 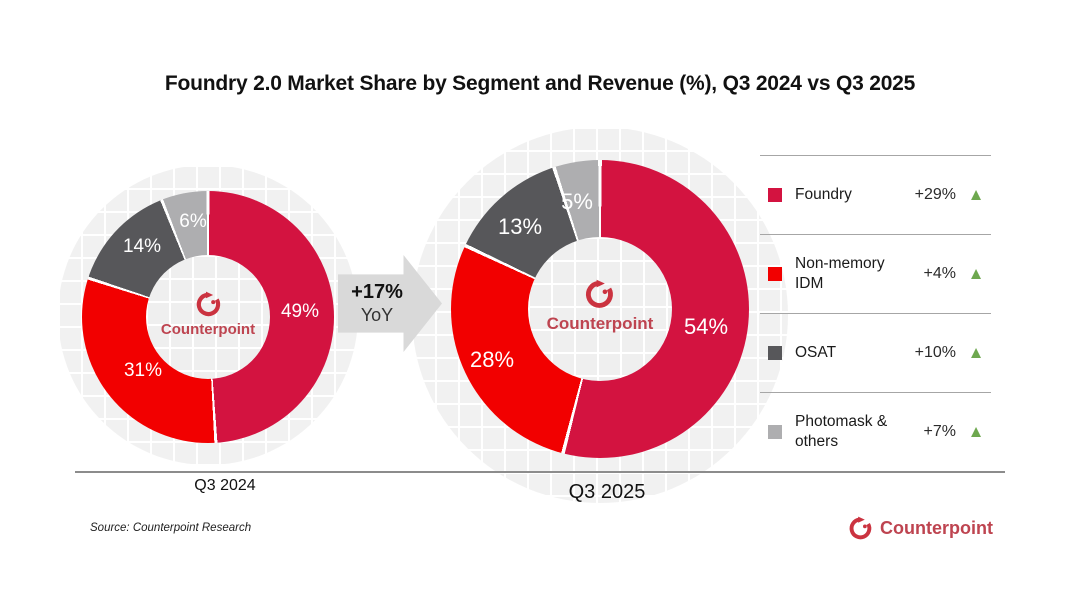 I want to click on legend-item-osat: OSAT +10% ▲, so click(x=875, y=352).